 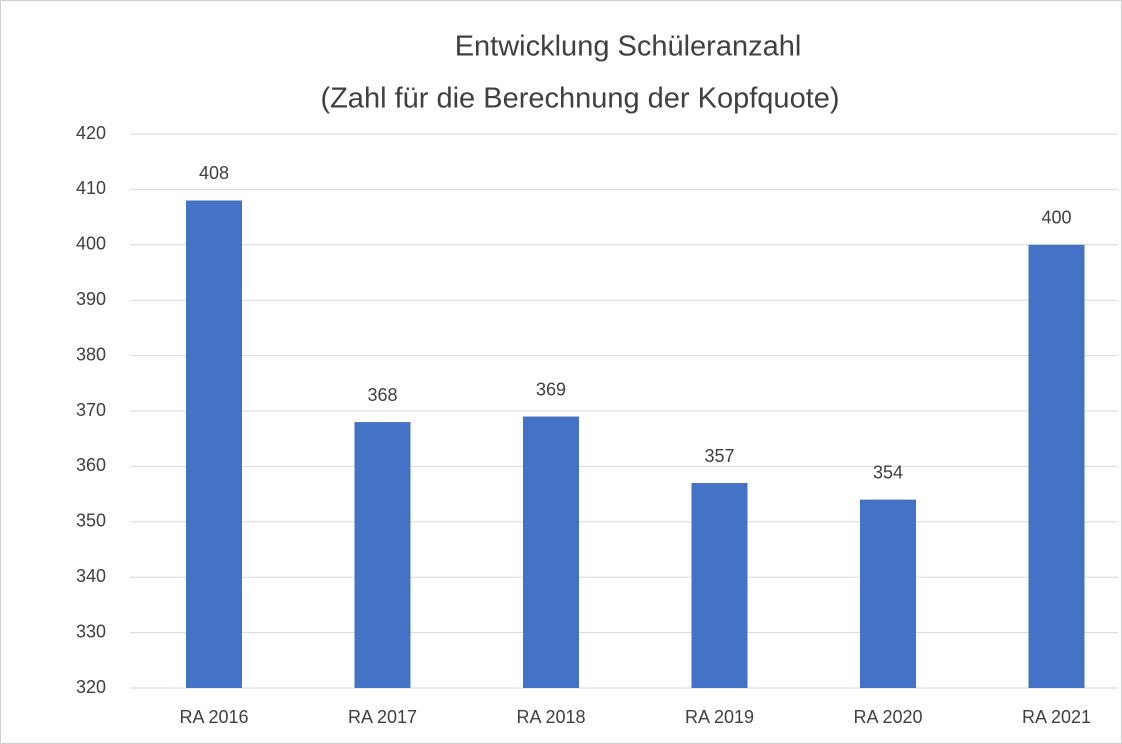 I want to click on data-label: 400, so click(x=1056, y=218).